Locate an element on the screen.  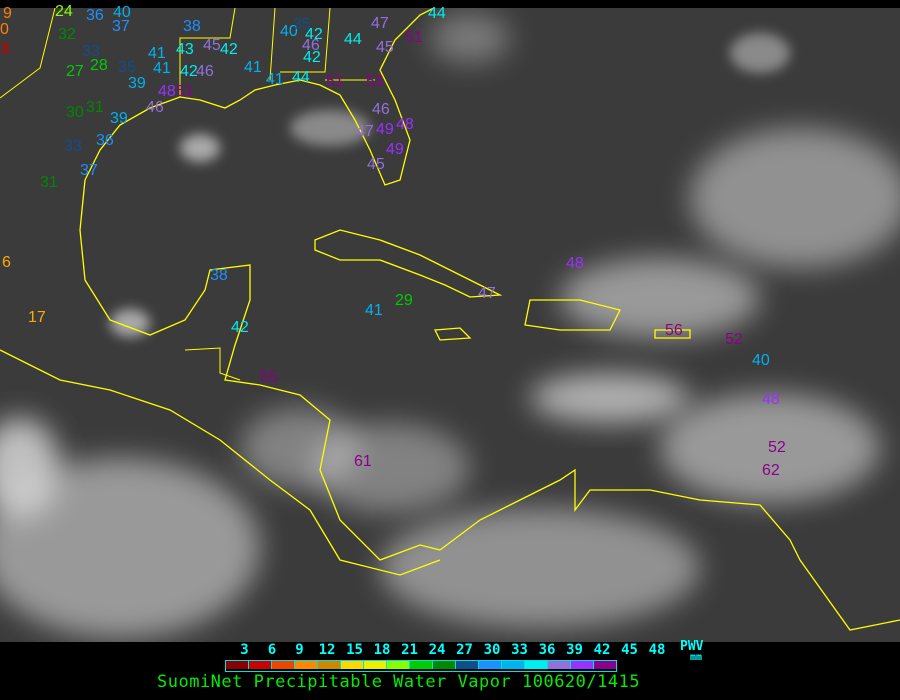
station-pwv-value: 8 is located at coordinates (5, 49).